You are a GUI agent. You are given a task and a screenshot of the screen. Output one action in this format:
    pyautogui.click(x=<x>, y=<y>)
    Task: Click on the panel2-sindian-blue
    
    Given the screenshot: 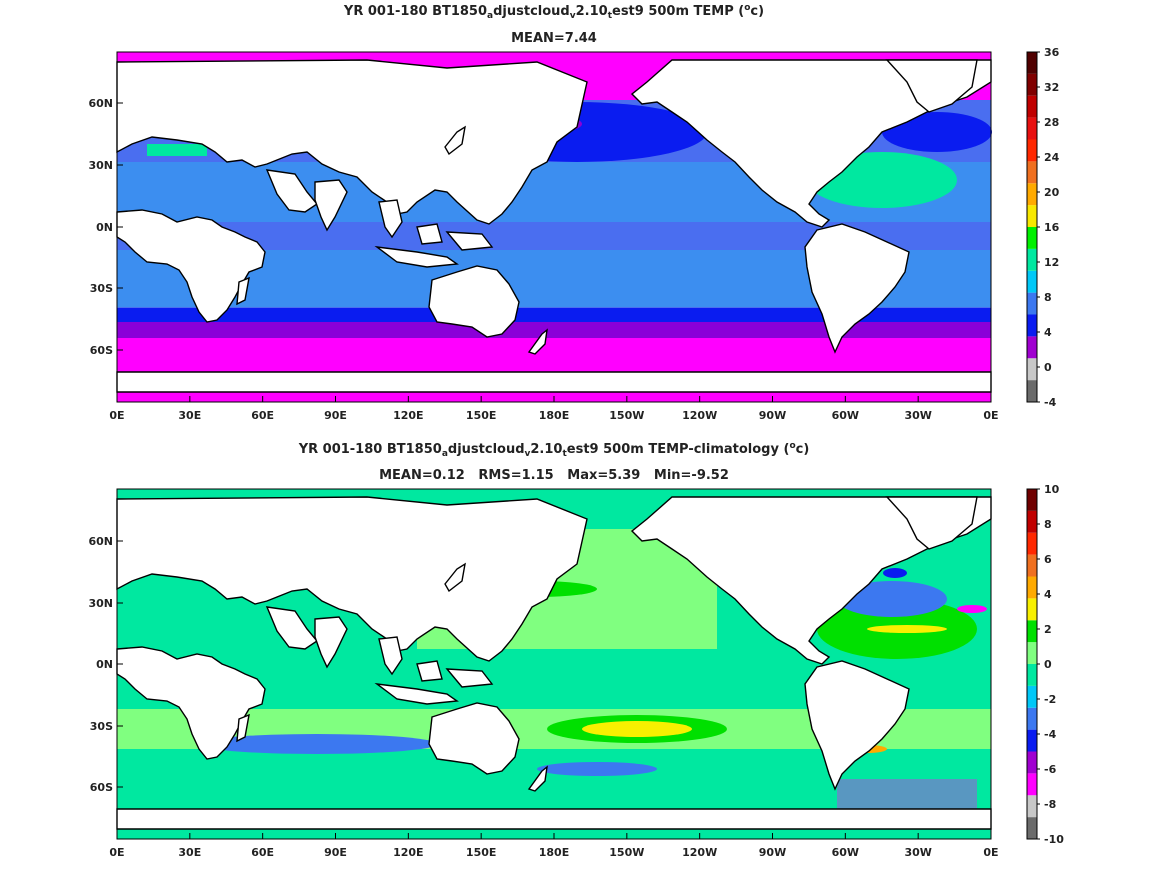 What is the action you would take?
    pyautogui.click(x=317, y=744)
    